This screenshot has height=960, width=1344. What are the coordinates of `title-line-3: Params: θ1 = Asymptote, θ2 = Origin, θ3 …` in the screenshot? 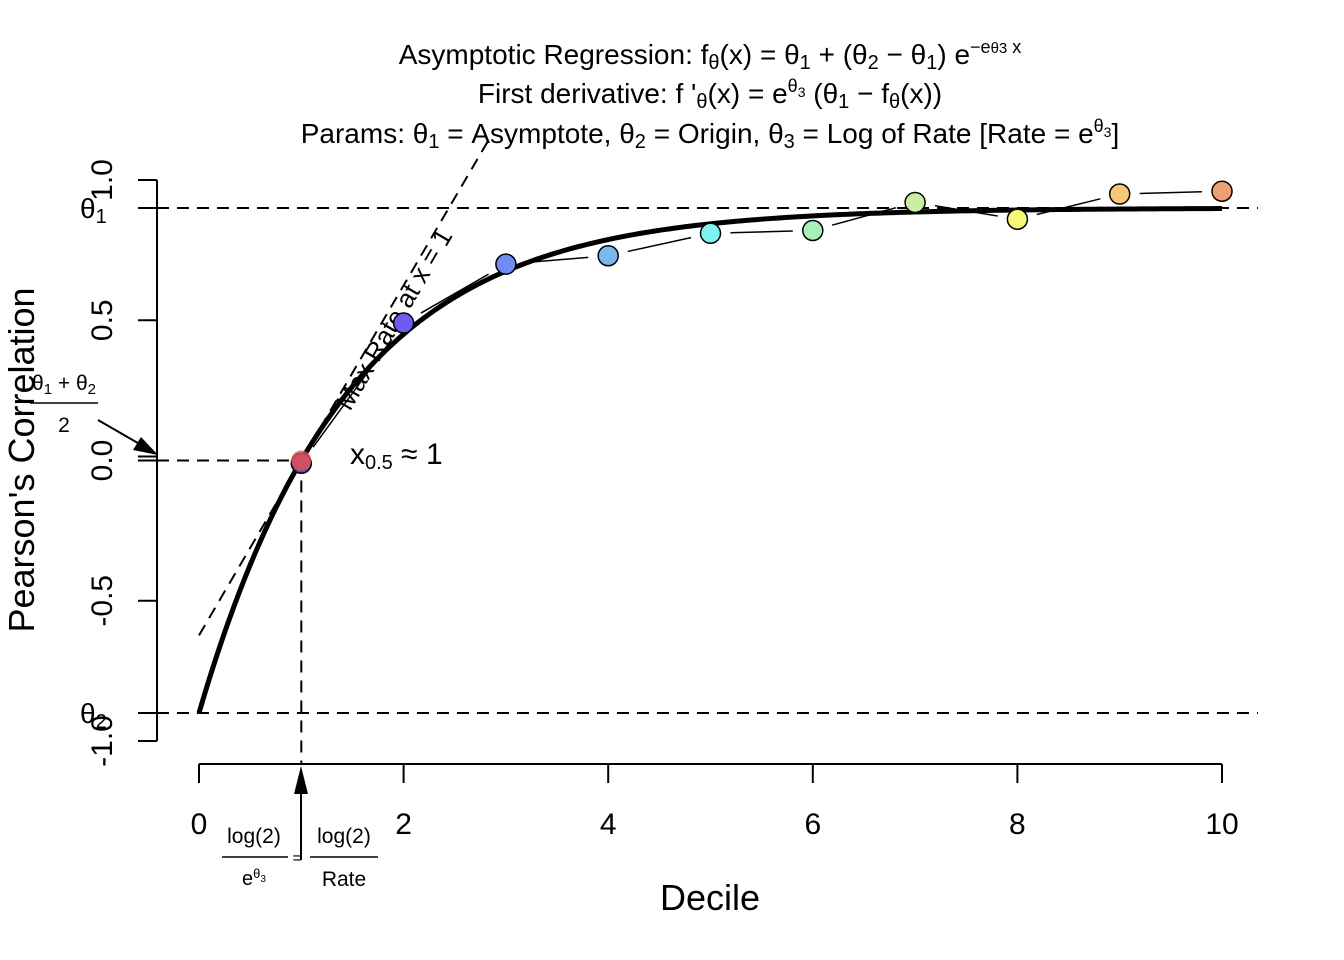 It's located at (710, 134).